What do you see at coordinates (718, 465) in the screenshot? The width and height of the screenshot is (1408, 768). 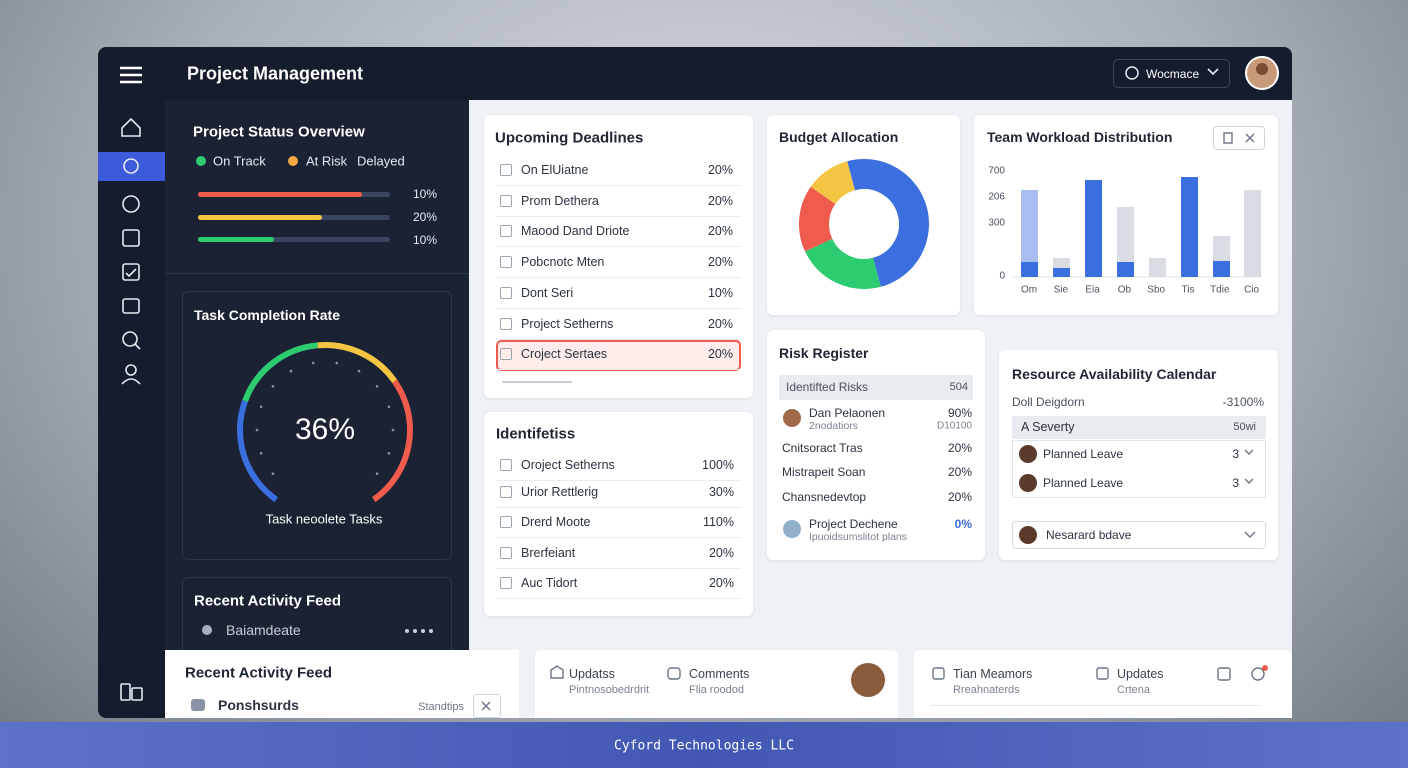 I see `row-value: 100%` at bounding box center [718, 465].